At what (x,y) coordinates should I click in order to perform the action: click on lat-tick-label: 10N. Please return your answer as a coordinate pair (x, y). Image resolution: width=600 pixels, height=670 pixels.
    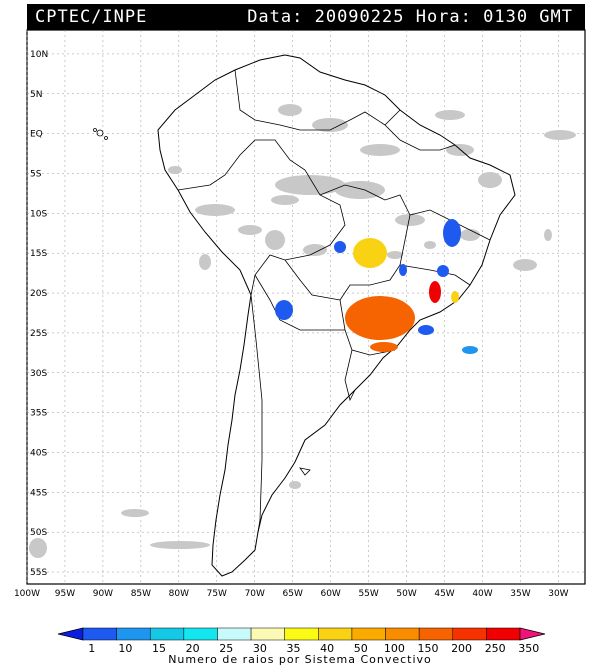
    Looking at the image, I should click on (39, 55).